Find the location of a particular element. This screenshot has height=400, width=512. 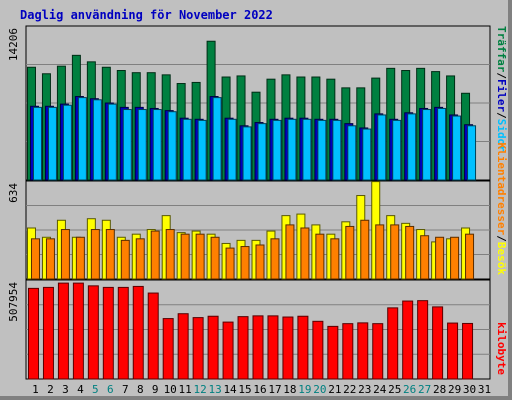

legend-item: Besök is located at coordinates (501, 258).